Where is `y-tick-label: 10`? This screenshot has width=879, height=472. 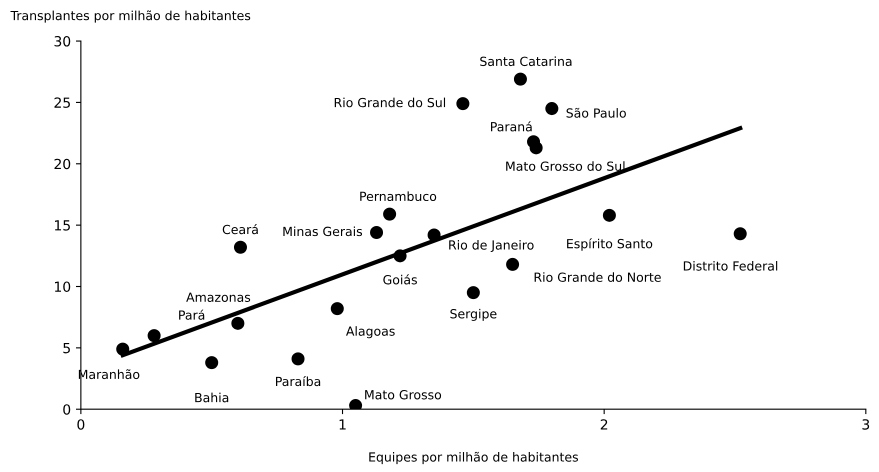
y-tick-label: 10 is located at coordinates (62, 286).